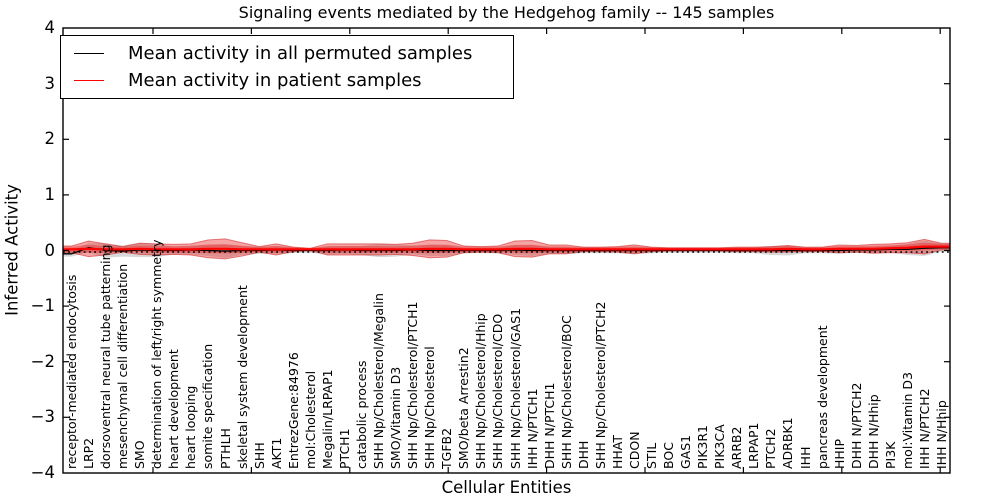 The height and width of the screenshot is (500, 1000). What do you see at coordinates (310, 419) in the screenshot?
I see `x-tick-label: mol:Cholesterol` at bounding box center [310, 419].